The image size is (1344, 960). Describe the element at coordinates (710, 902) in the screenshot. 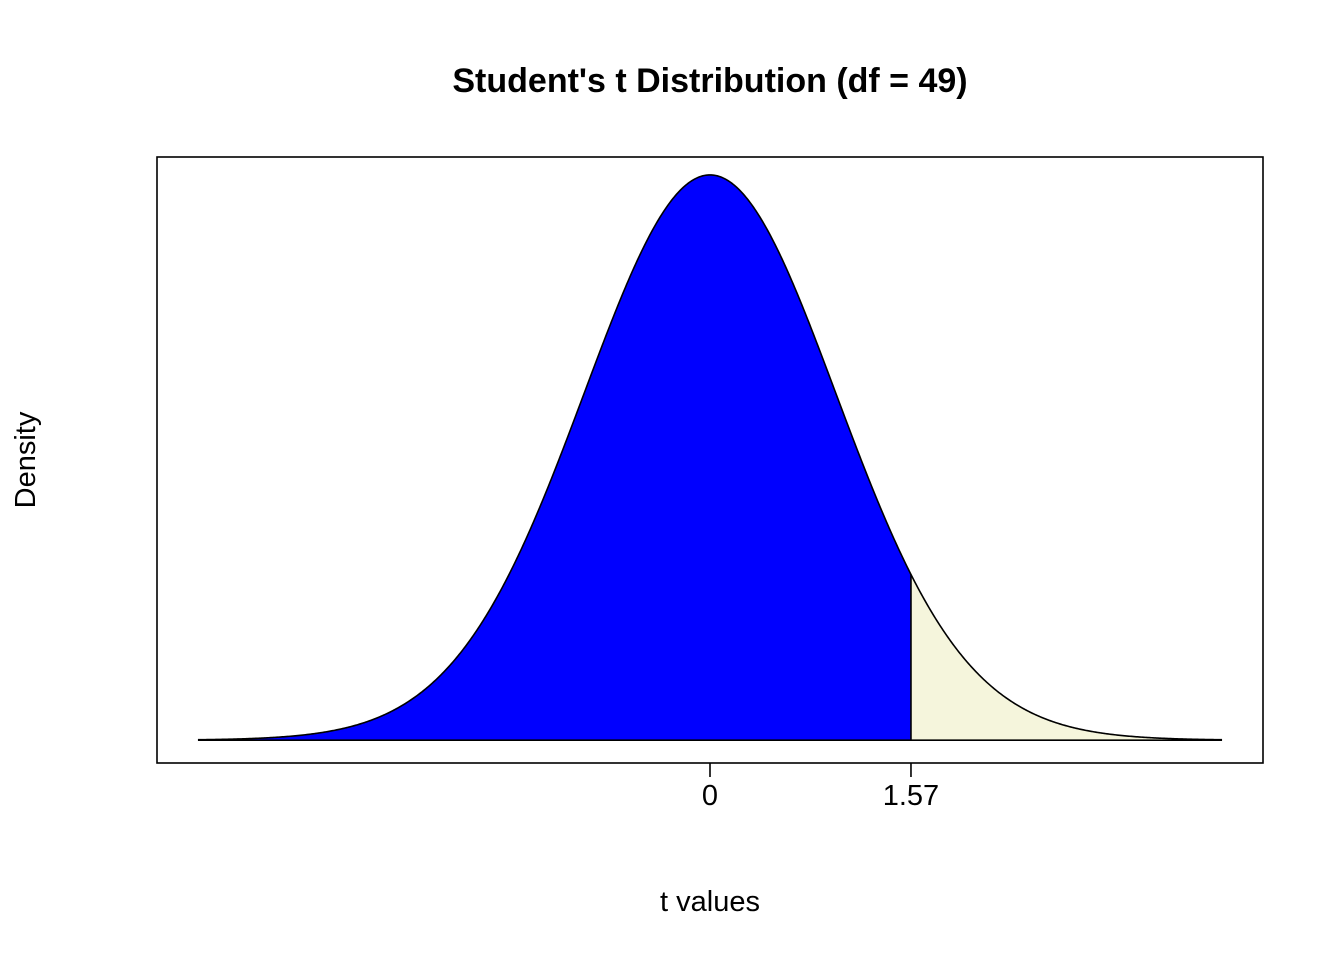

I see `x-axis-label: t values` at that location.